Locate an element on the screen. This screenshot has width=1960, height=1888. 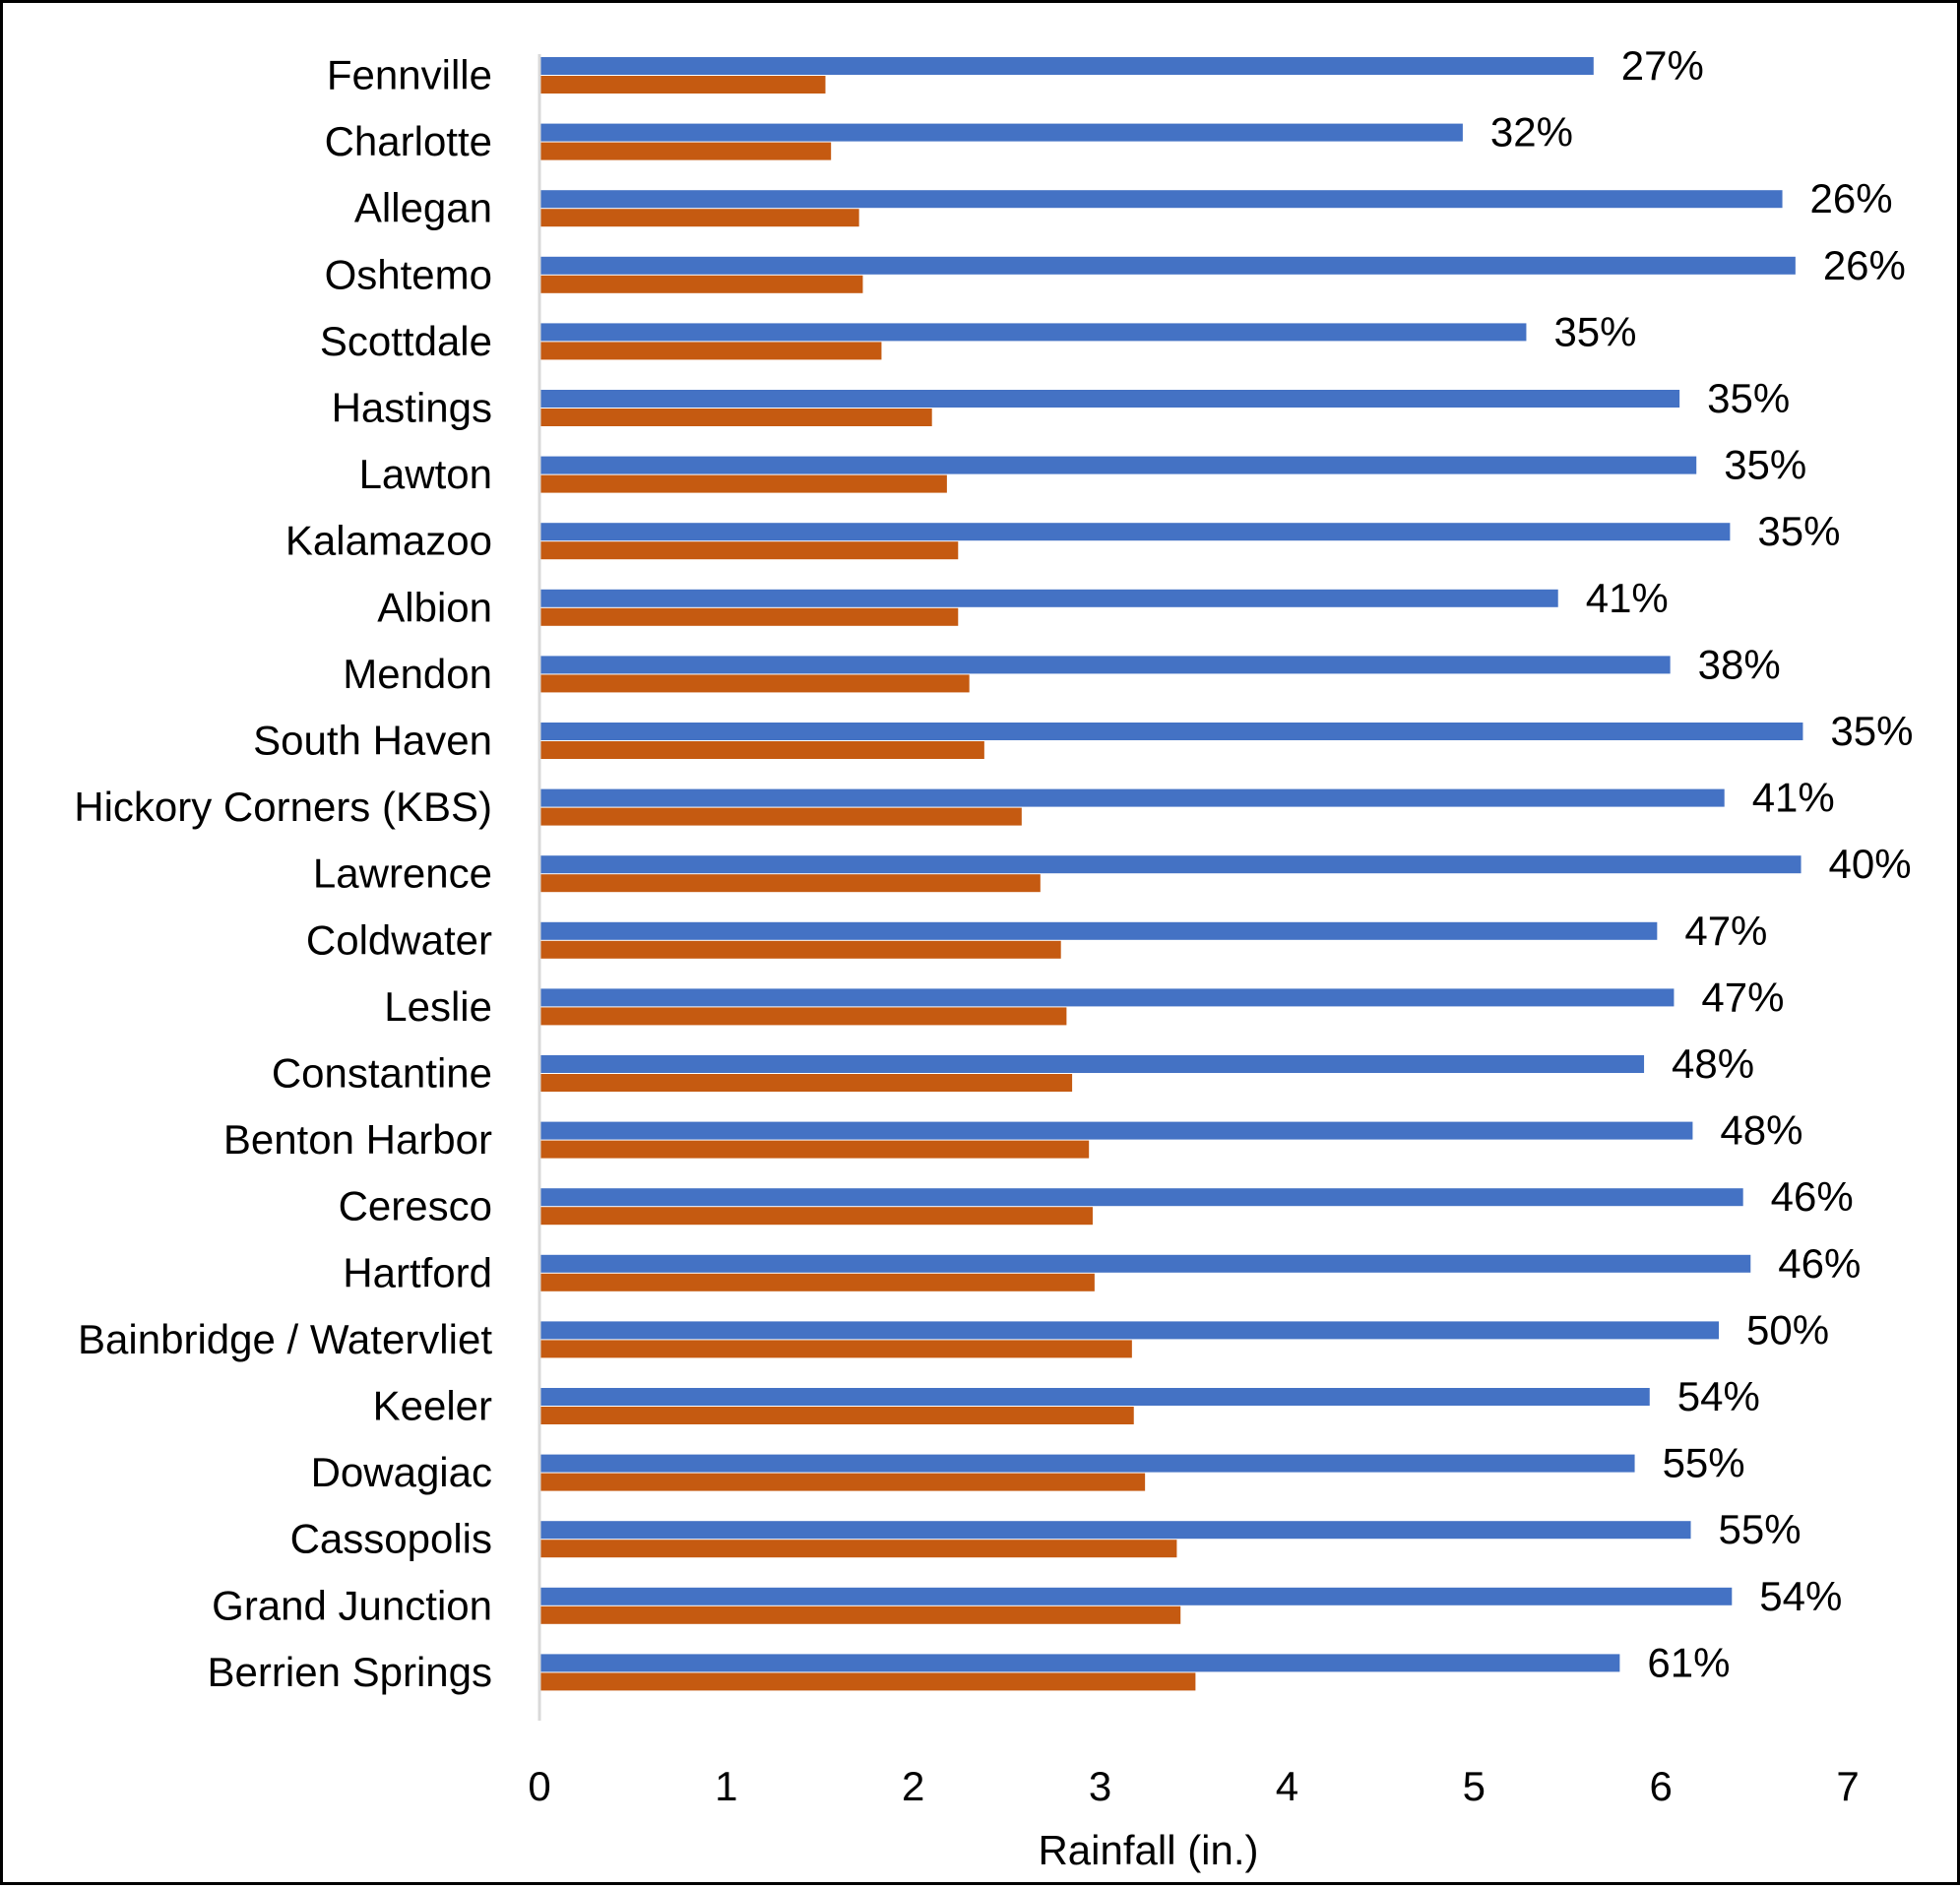
data-label: 38% is located at coordinates (1739, 664).